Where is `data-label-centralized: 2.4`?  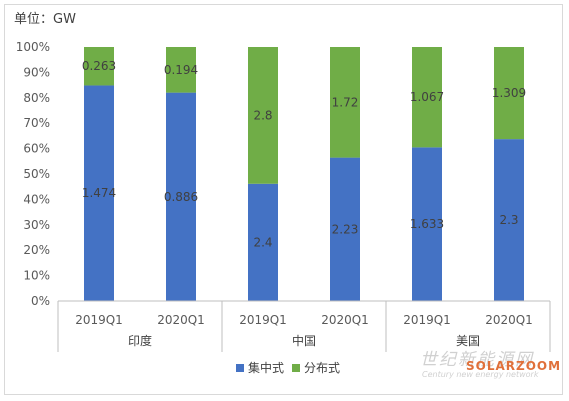
data-label-centralized: 2.4 is located at coordinates (262, 242).